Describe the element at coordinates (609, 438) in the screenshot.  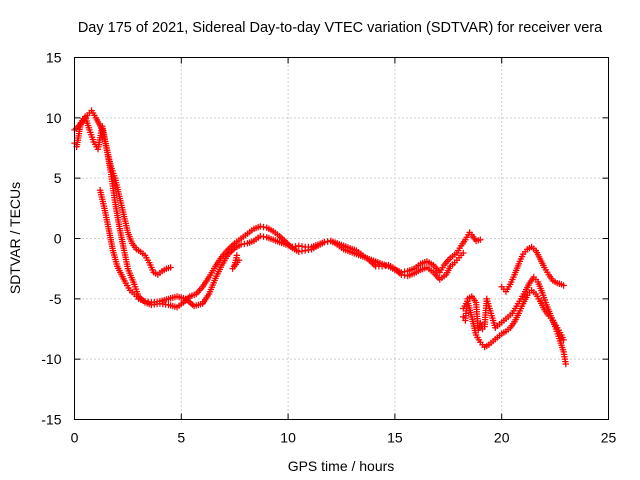
I see `x-tick-label: 25` at that location.